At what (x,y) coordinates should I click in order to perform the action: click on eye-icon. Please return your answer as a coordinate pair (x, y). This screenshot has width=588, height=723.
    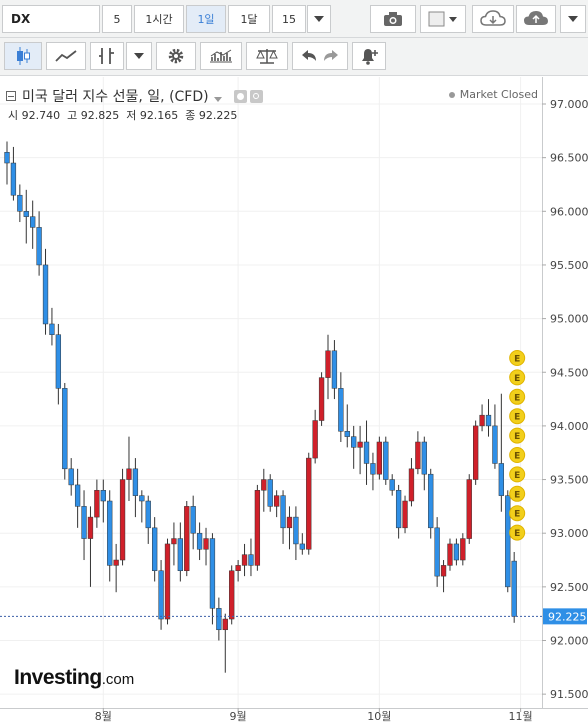
    Looking at the image, I should click on (240, 96).